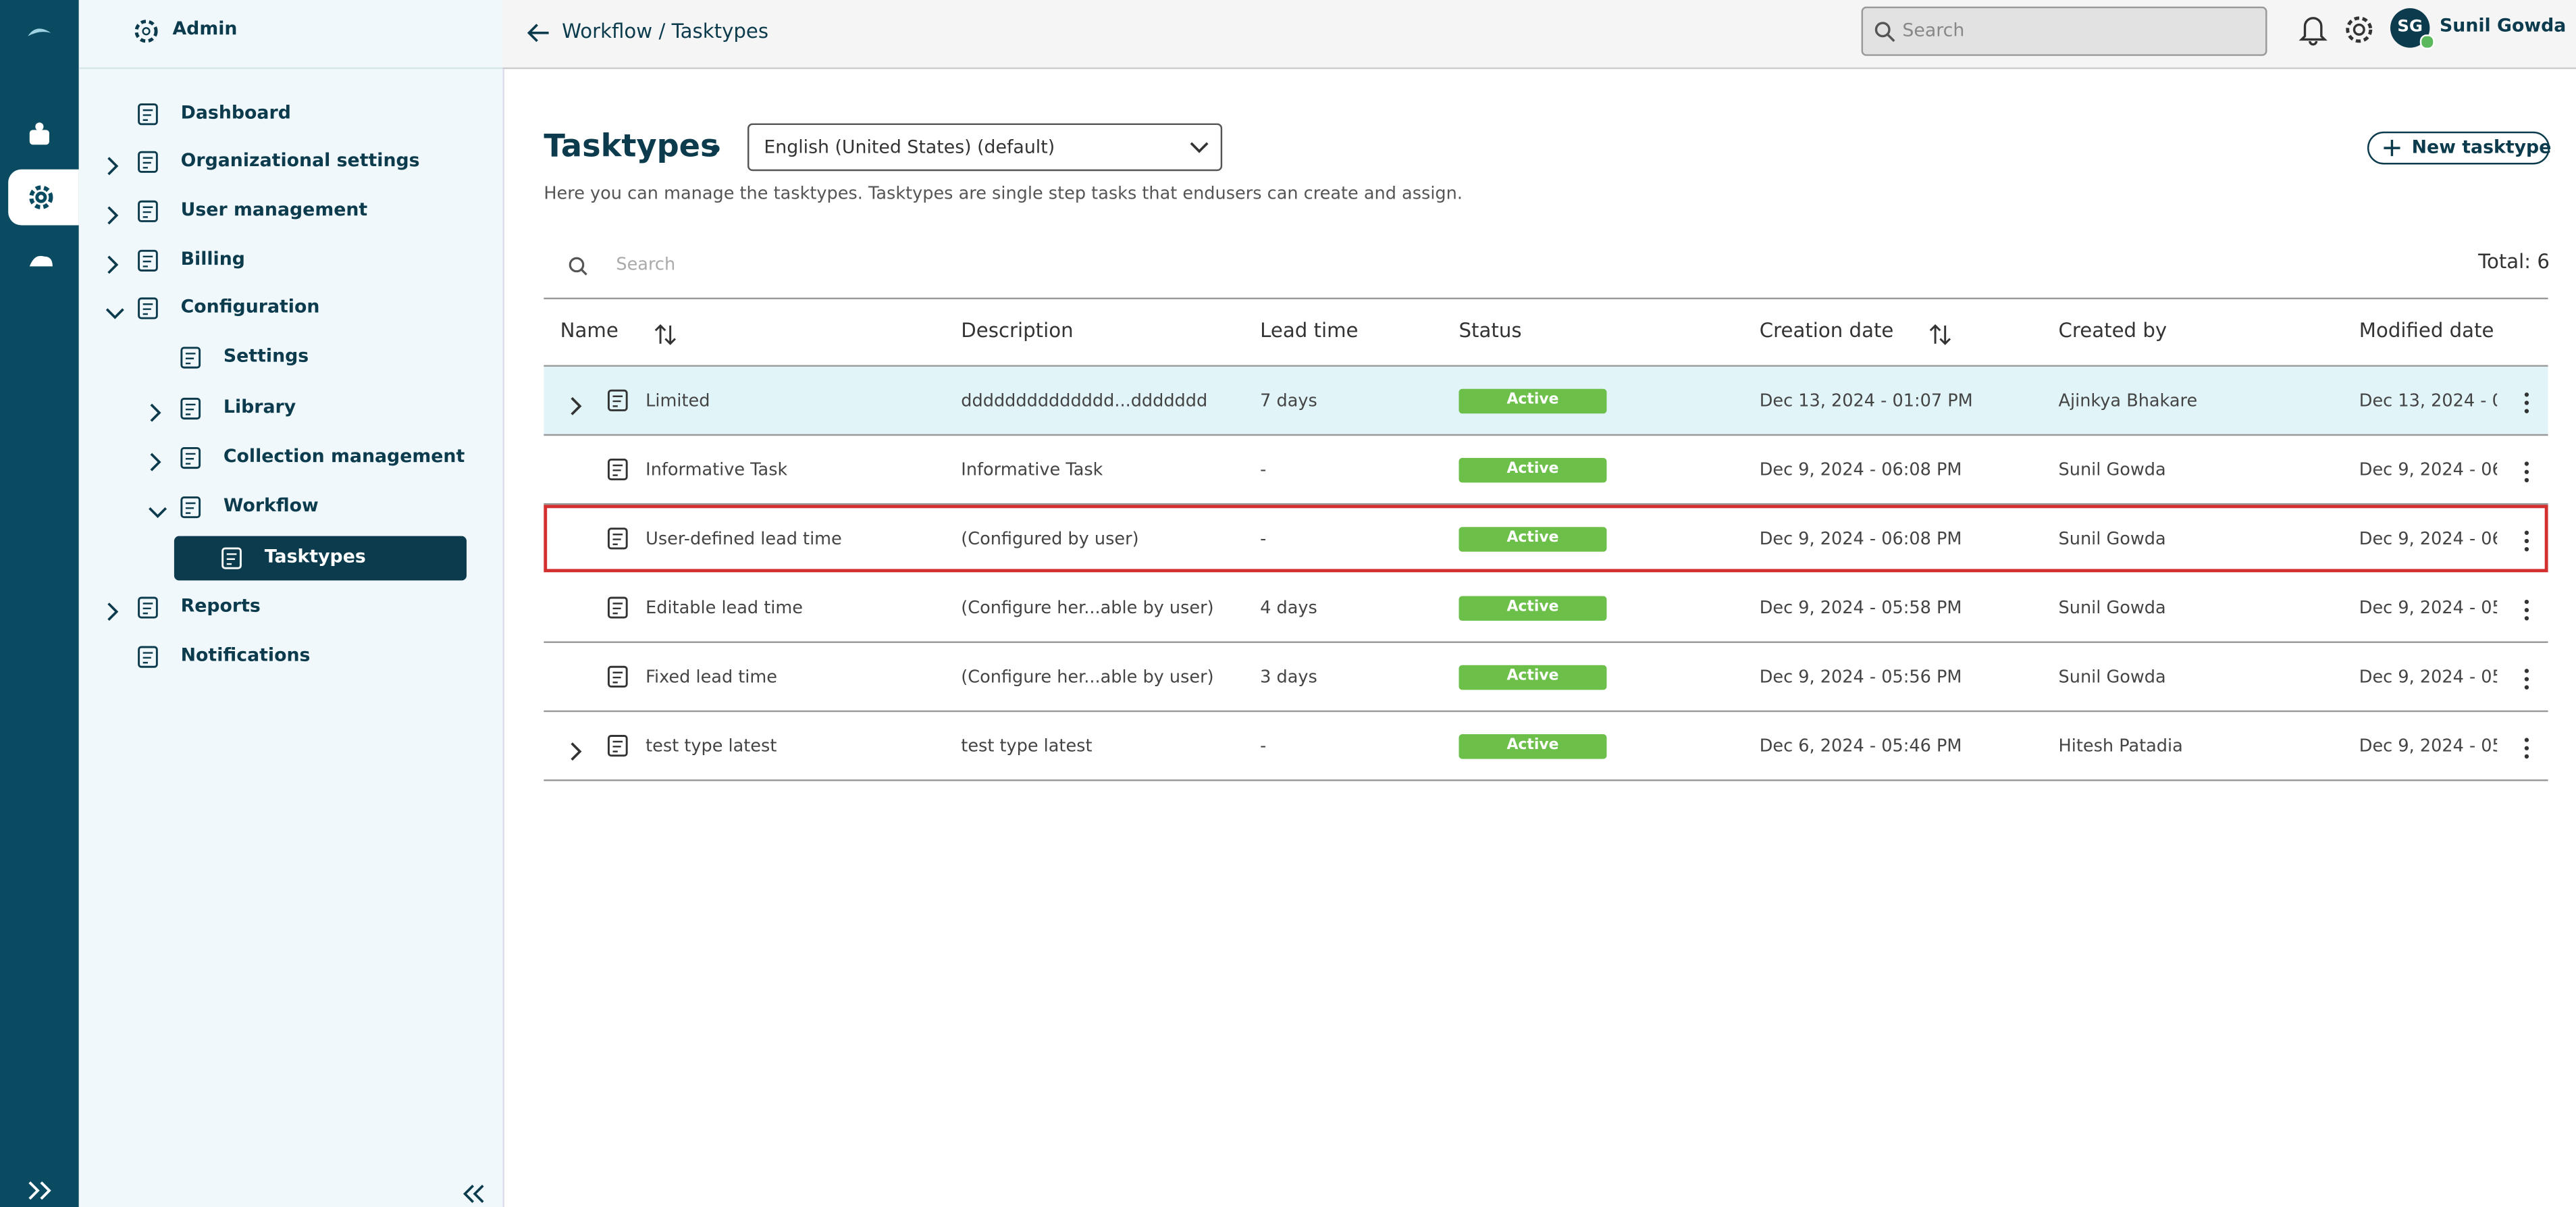 This screenshot has width=2576, height=1207. What do you see at coordinates (909, 147) in the screenshot?
I see `language-value: English (United States) (default)` at bounding box center [909, 147].